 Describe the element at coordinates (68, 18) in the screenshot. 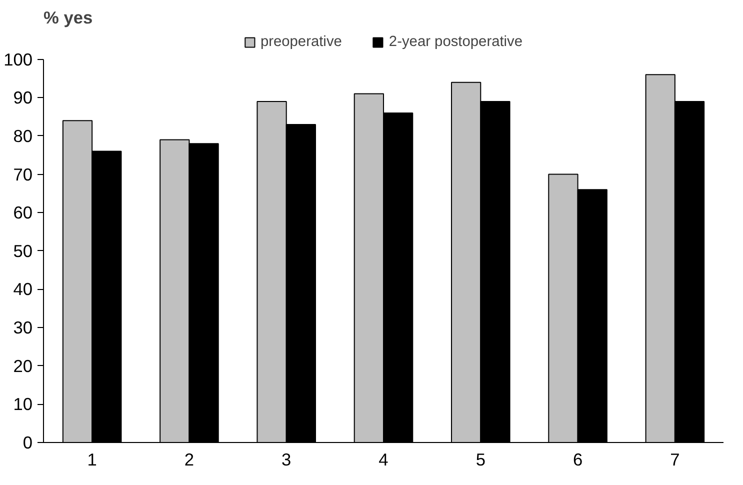

I see `y-axis-title: % yes` at that location.